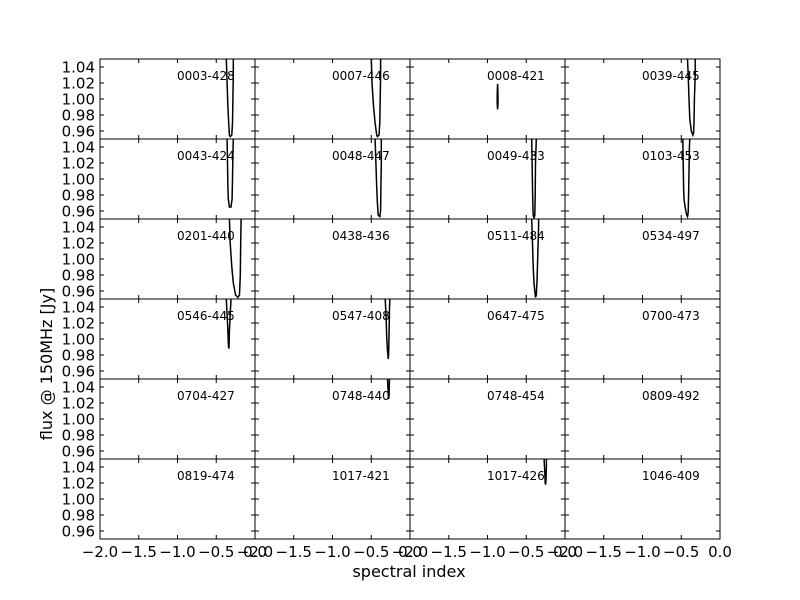 The width and height of the screenshot is (800, 600). Describe the element at coordinates (516, 76) in the screenshot. I see `panel-label: 0008-421` at that location.